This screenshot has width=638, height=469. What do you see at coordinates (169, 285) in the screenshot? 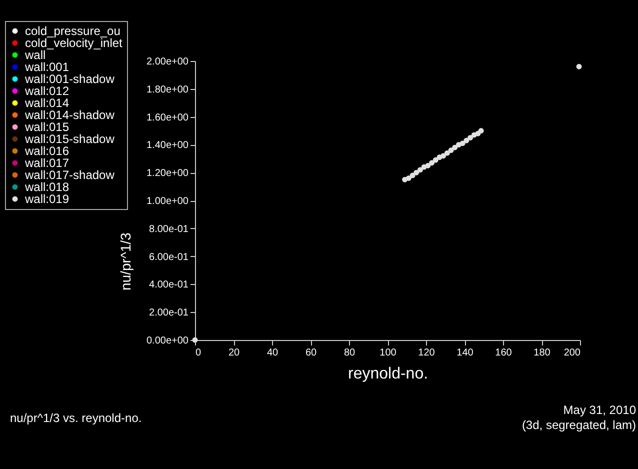
I see `y-tick-label: 4.00e-01` at bounding box center [169, 285].